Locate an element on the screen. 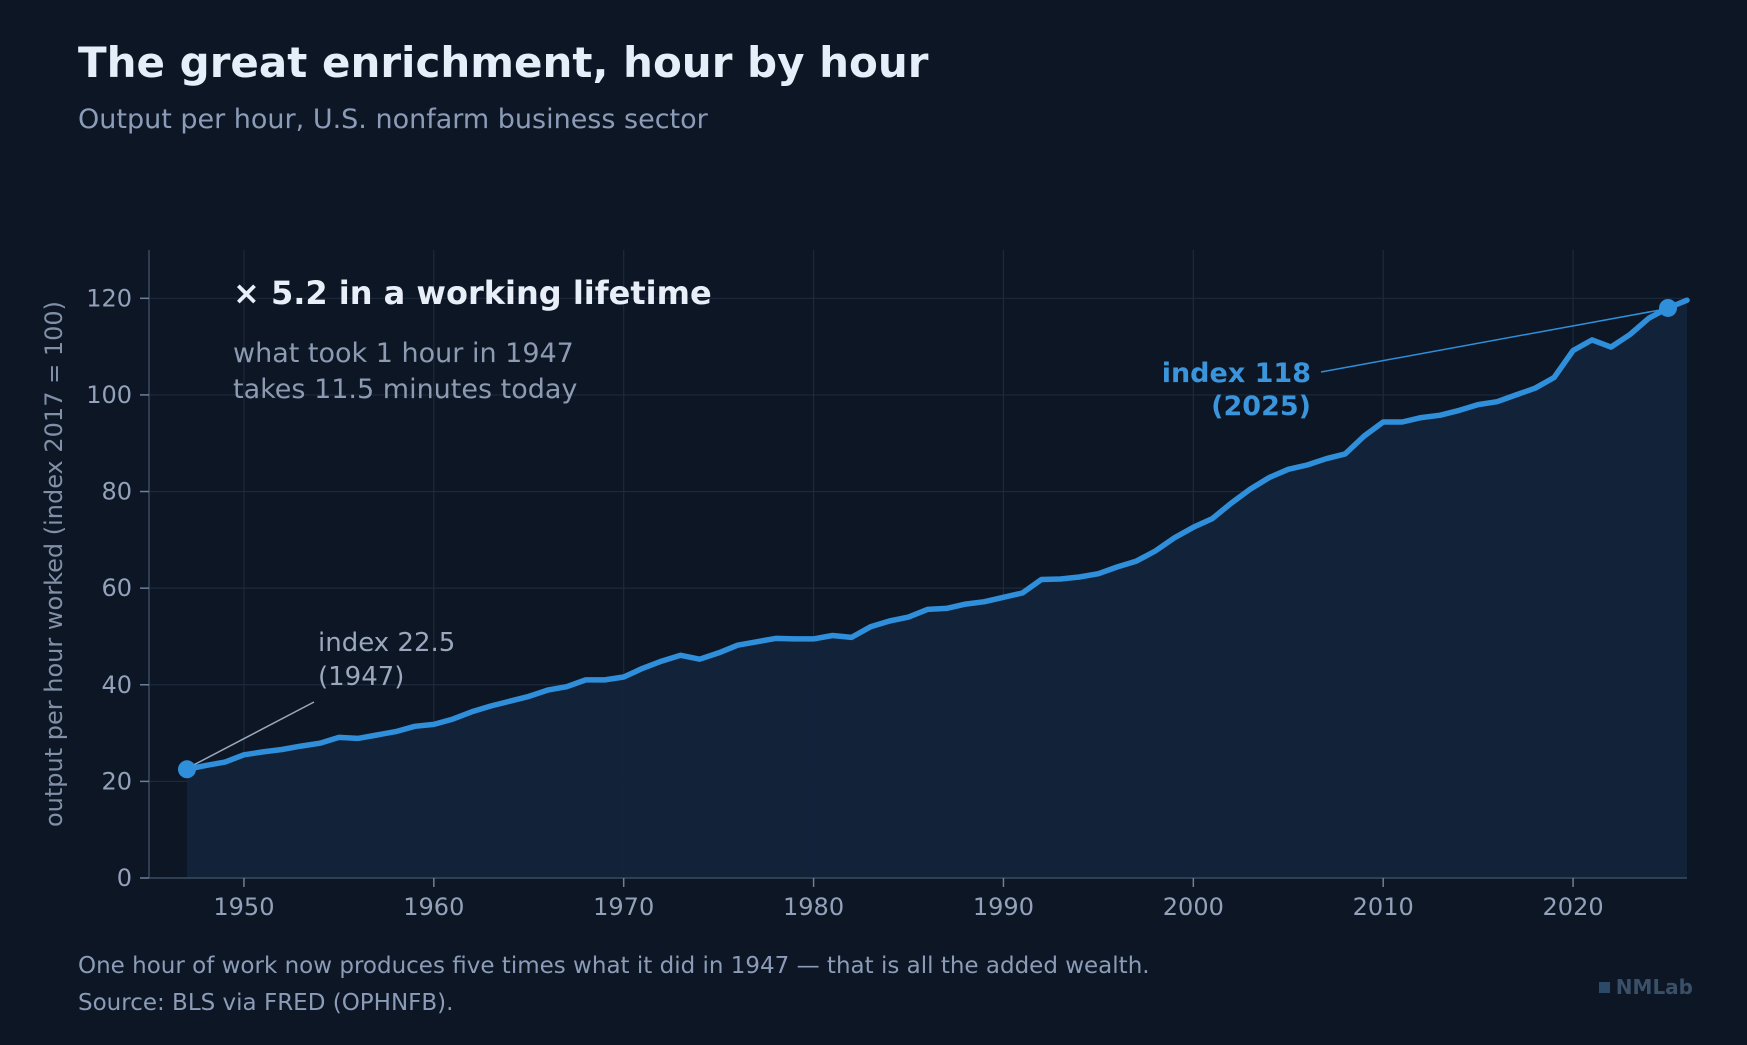 Image resolution: width=1747 pixels, height=1045 pixels. x-tick-label: 2010 is located at coordinates (1383, 907).